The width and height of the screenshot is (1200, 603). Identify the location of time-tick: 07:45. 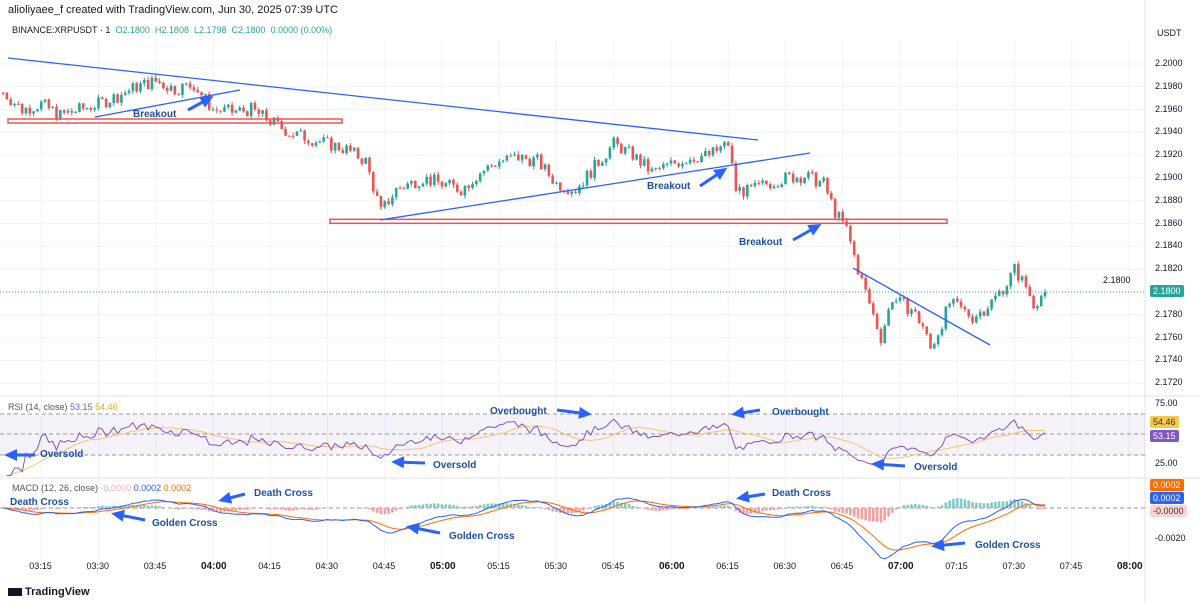
(1071, 566).